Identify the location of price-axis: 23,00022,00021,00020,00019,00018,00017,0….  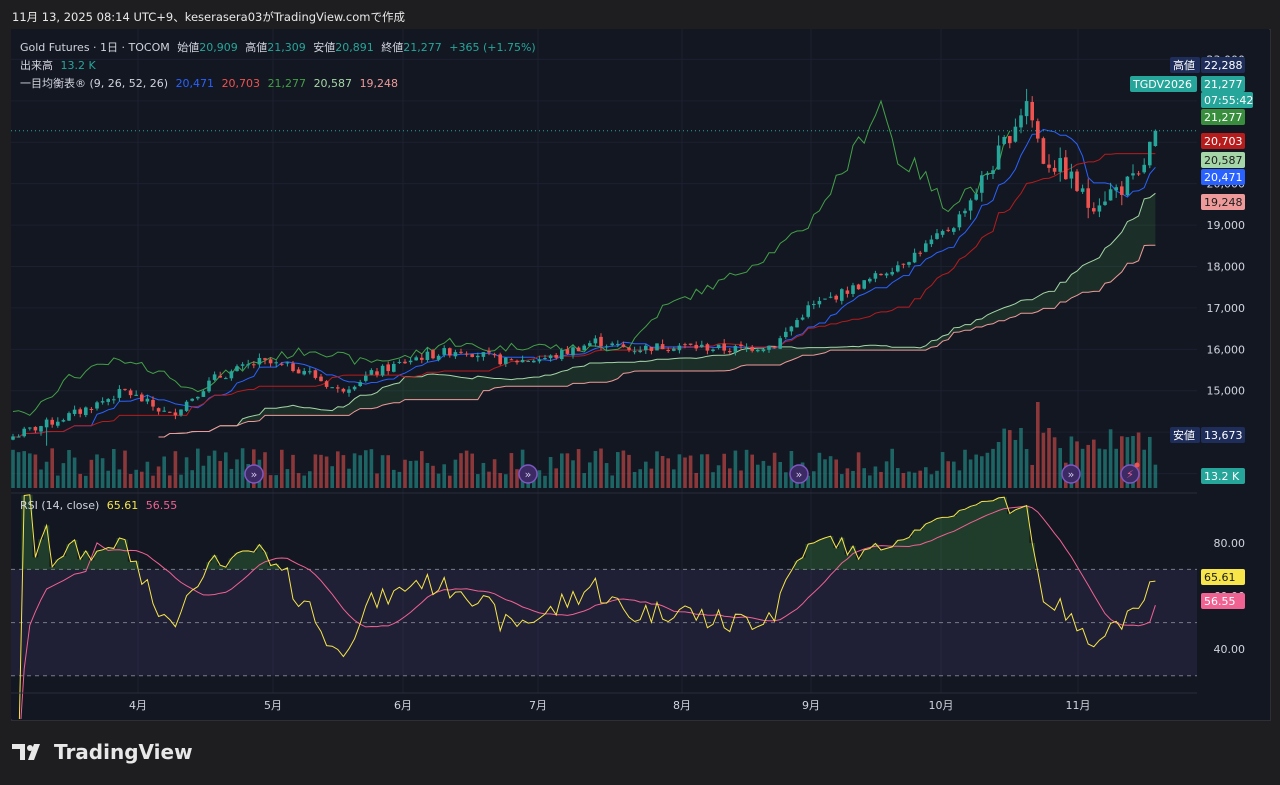
(1199, 374).